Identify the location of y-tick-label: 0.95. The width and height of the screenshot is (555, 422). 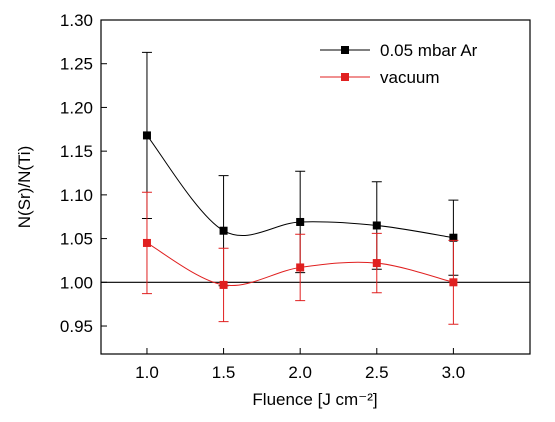
(76, 326).